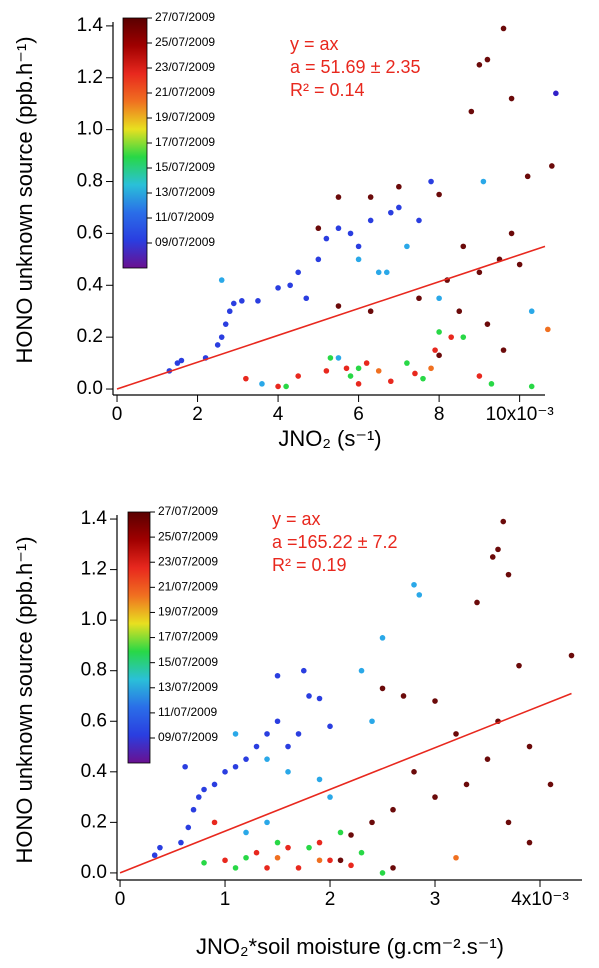 The height and width of the screenshot is (968, 599). Describe the element at coordinates (139, 637) in the screenshot. I see `colorbar` at that location.